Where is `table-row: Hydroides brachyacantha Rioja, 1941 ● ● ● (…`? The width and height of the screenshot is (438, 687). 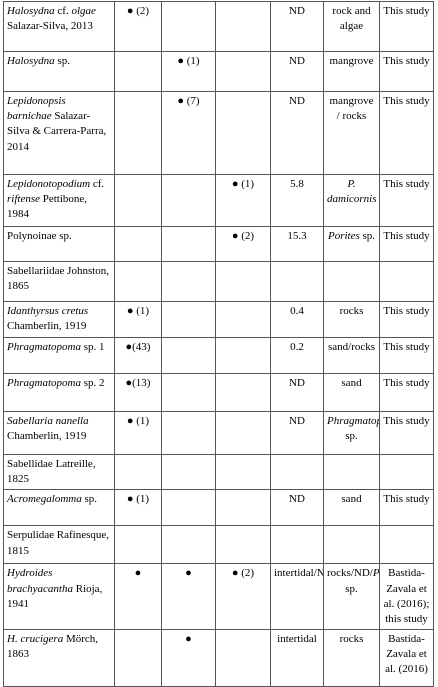
table-row: Hydroides brachyacantha Rioja, 1941 ● ● ● (… is located at coordinates (218, 597).